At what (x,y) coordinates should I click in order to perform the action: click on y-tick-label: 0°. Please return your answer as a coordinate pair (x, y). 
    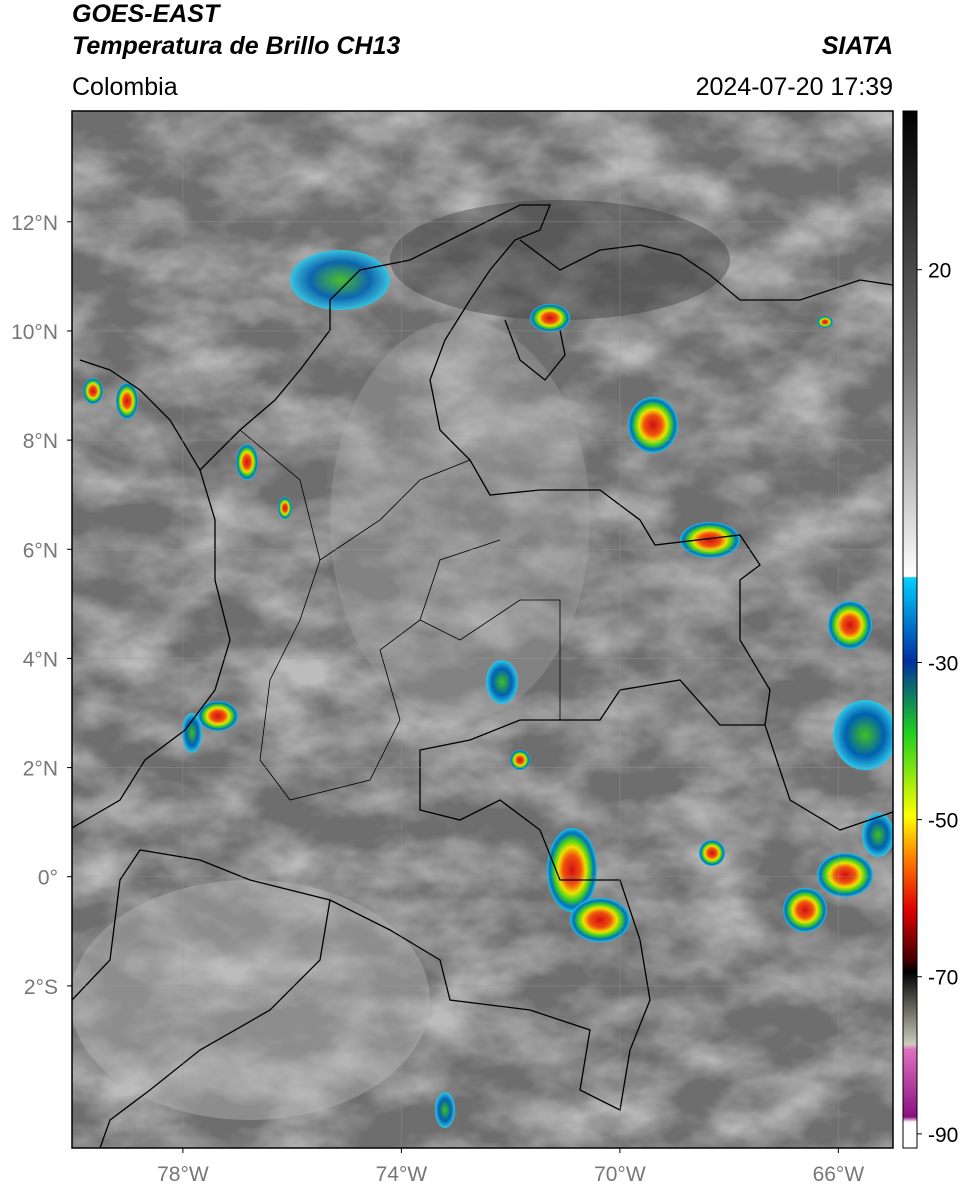
    Looking at the image, I should click on (48, 878).